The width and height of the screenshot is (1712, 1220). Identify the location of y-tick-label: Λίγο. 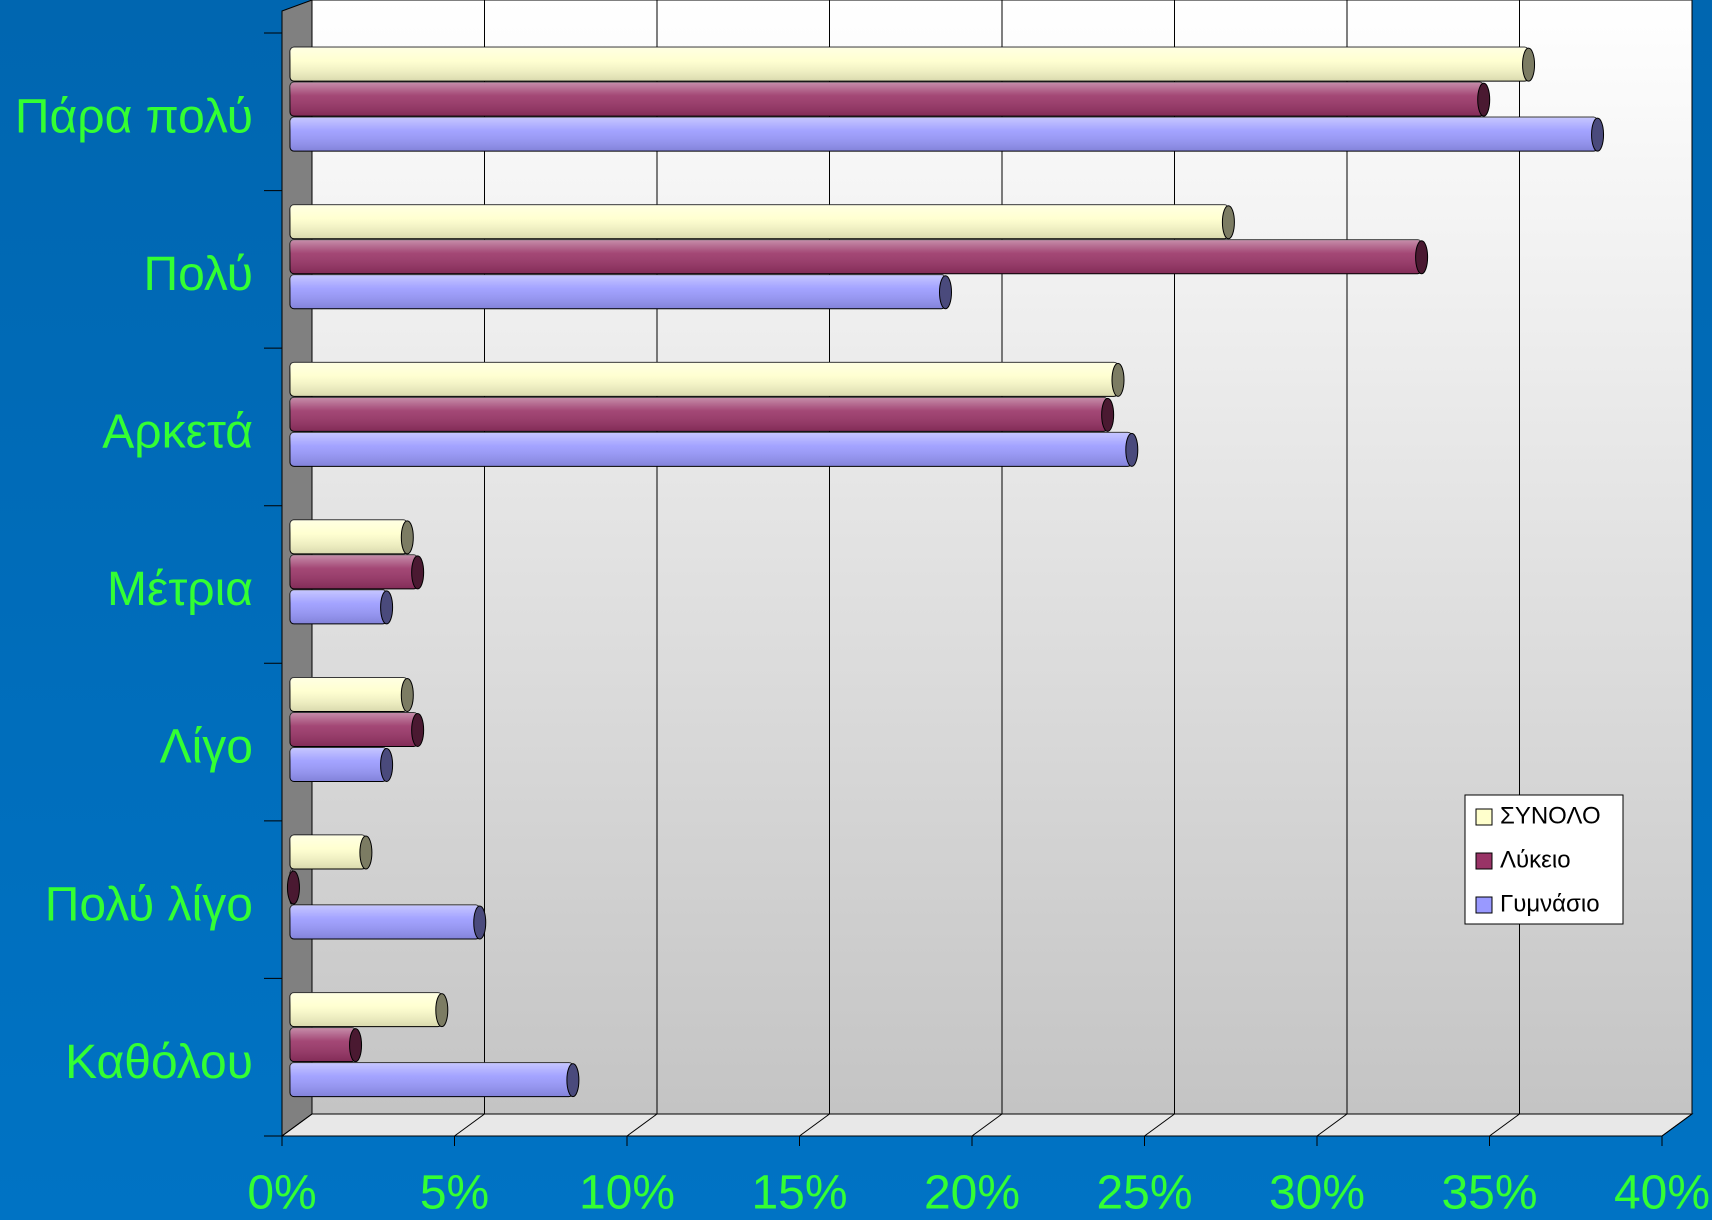
(206, 747).